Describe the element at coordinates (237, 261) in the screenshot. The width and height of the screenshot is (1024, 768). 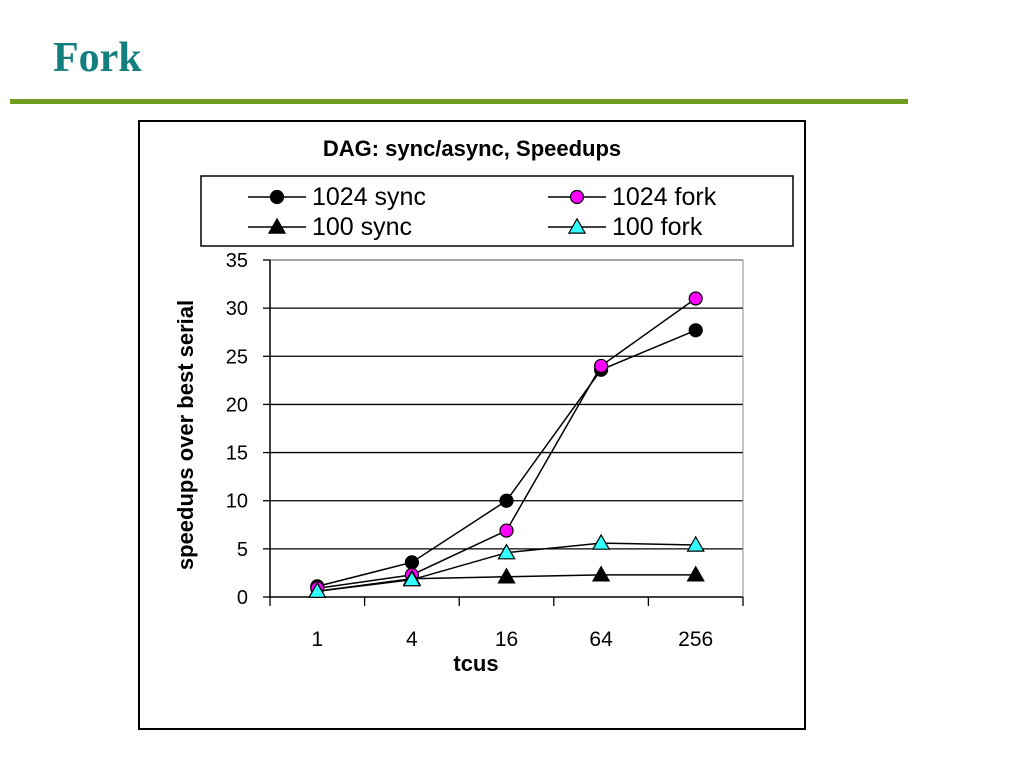
I see `y-tick-label: 35` at that location.